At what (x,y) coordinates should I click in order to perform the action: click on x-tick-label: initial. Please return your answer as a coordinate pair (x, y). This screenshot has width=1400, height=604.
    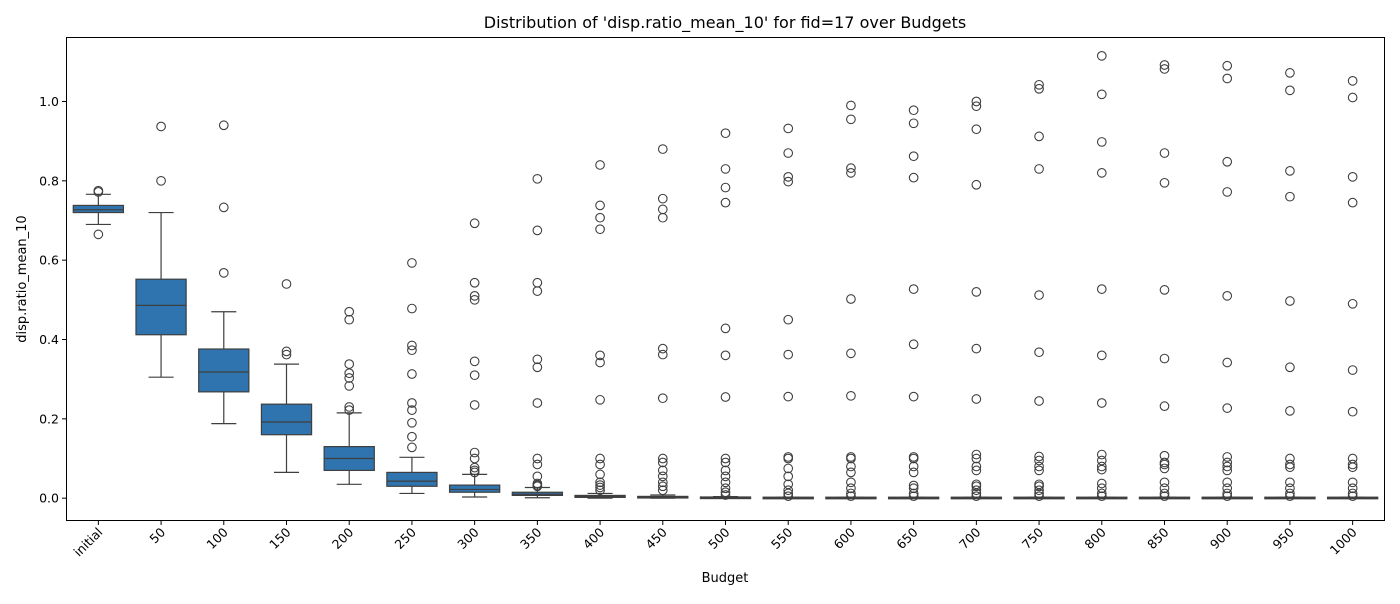
    Looking at the image, I should click on (88, 542).